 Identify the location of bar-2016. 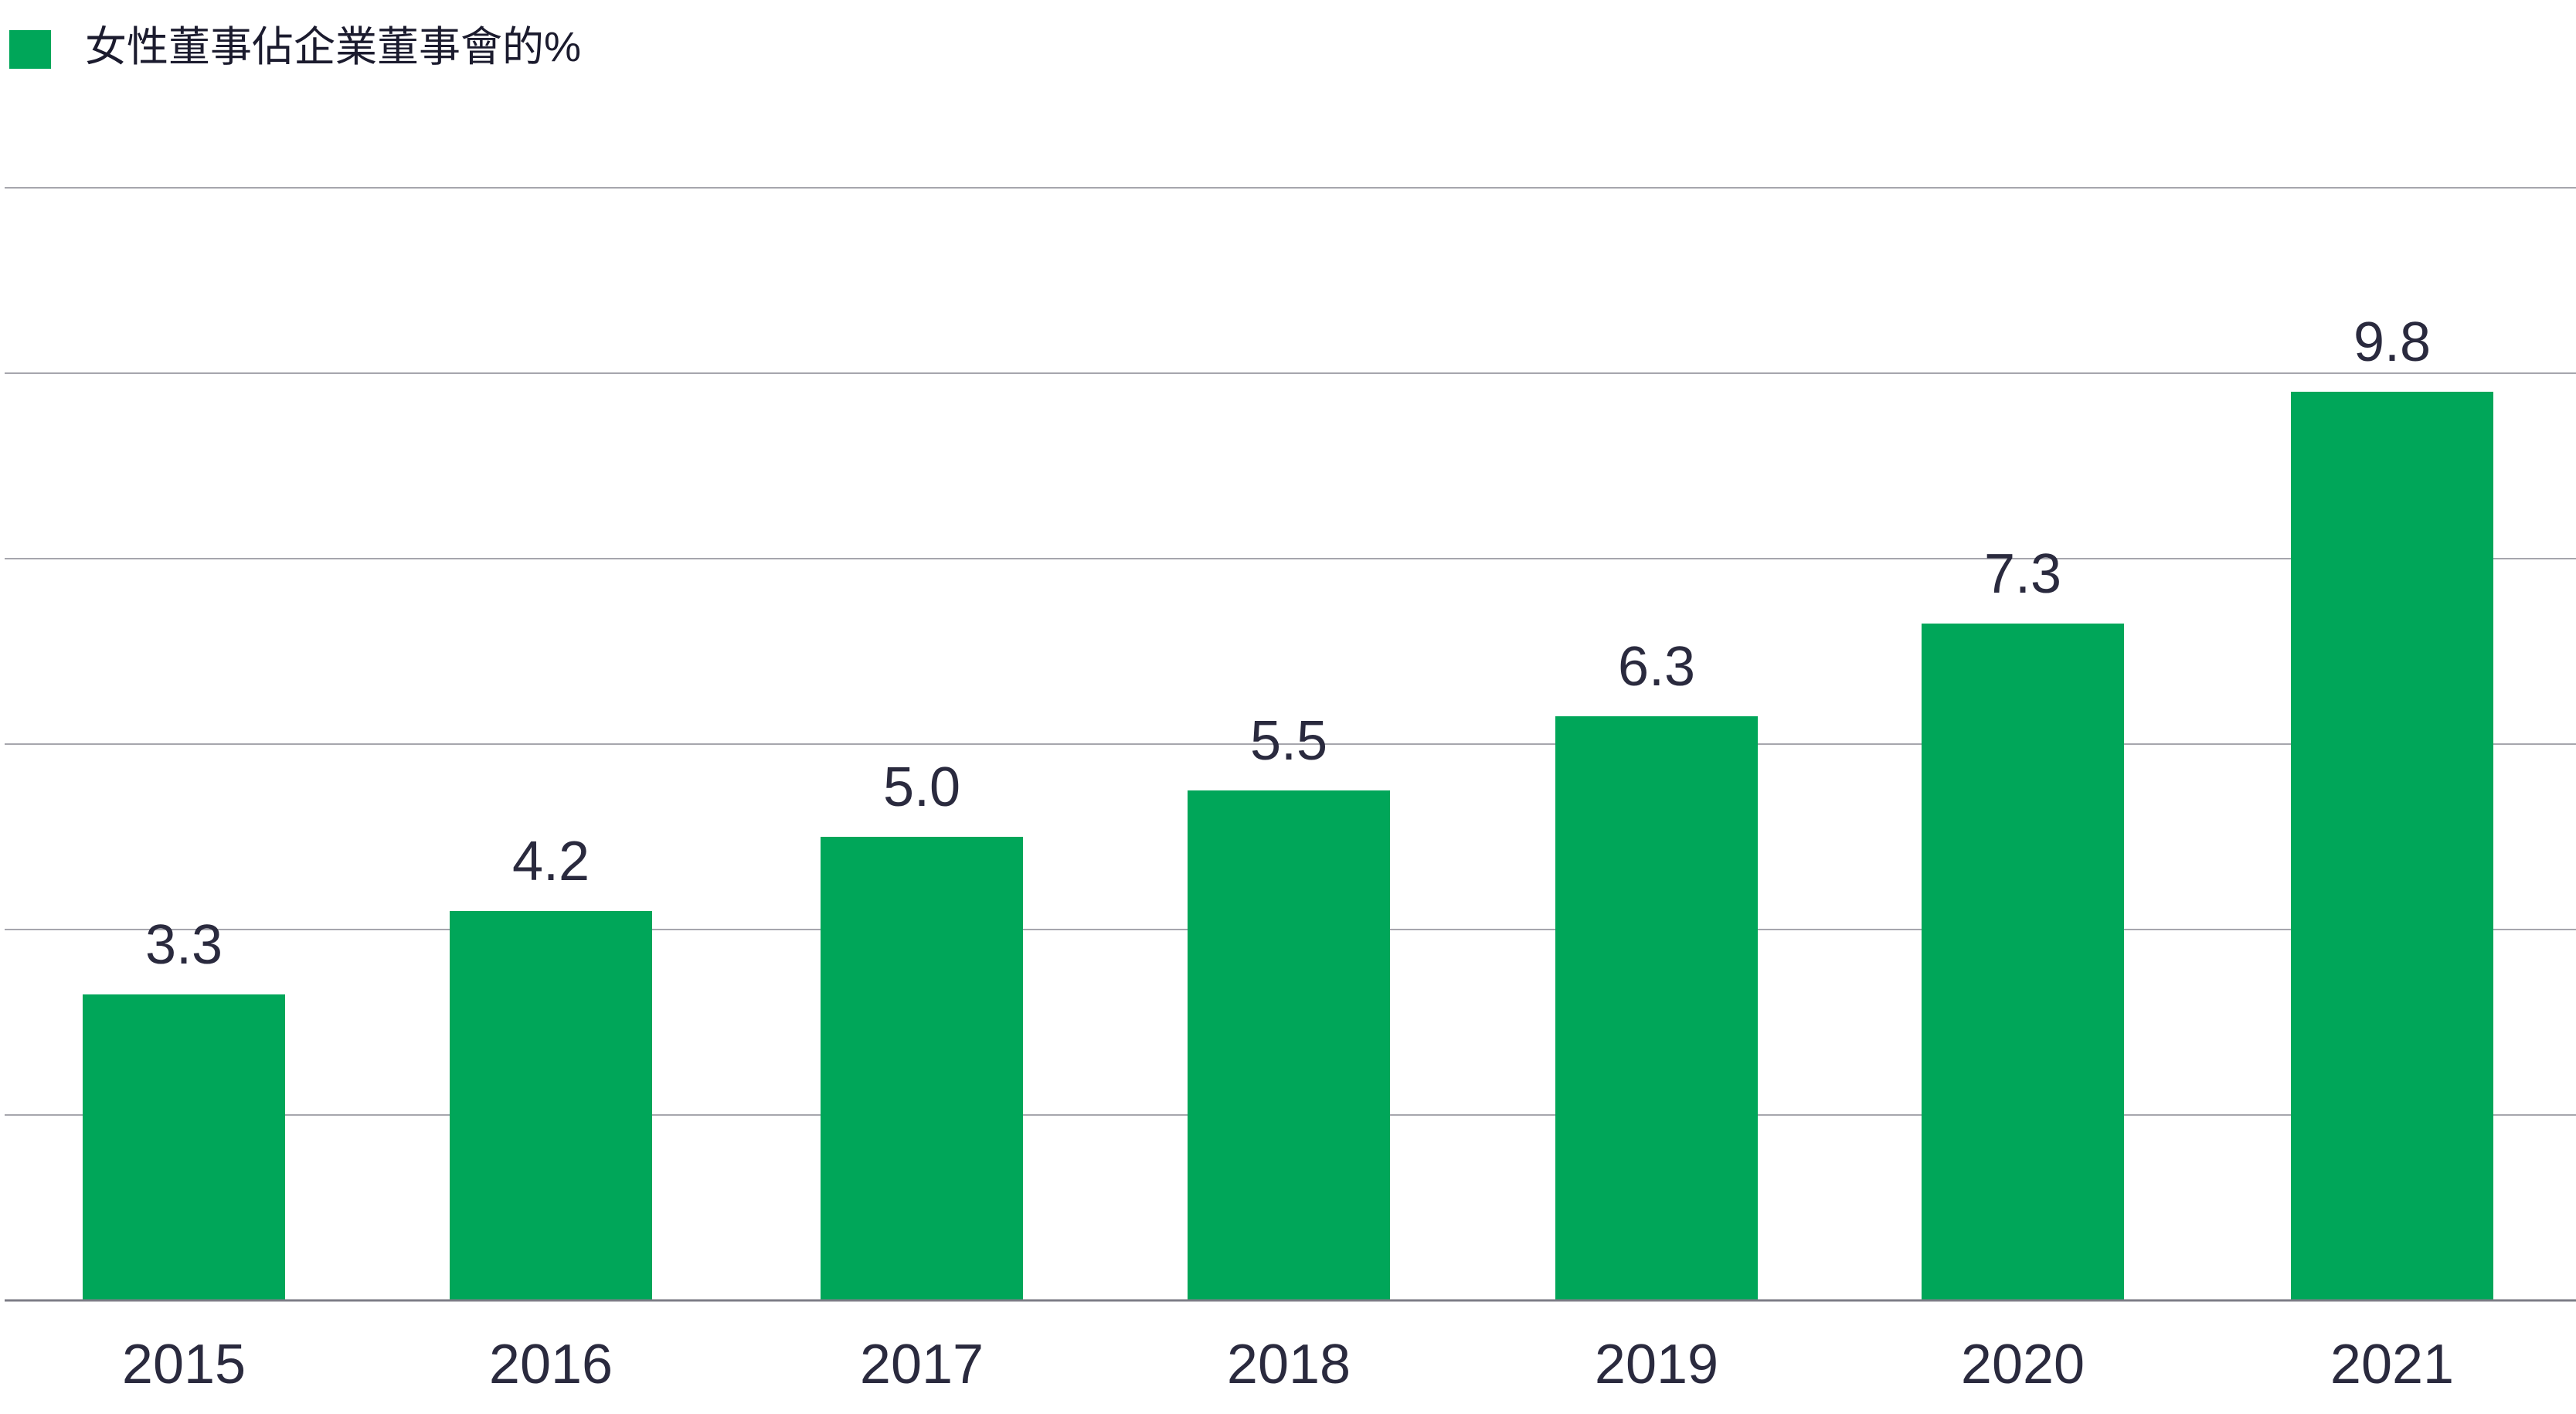
(551, 1105).